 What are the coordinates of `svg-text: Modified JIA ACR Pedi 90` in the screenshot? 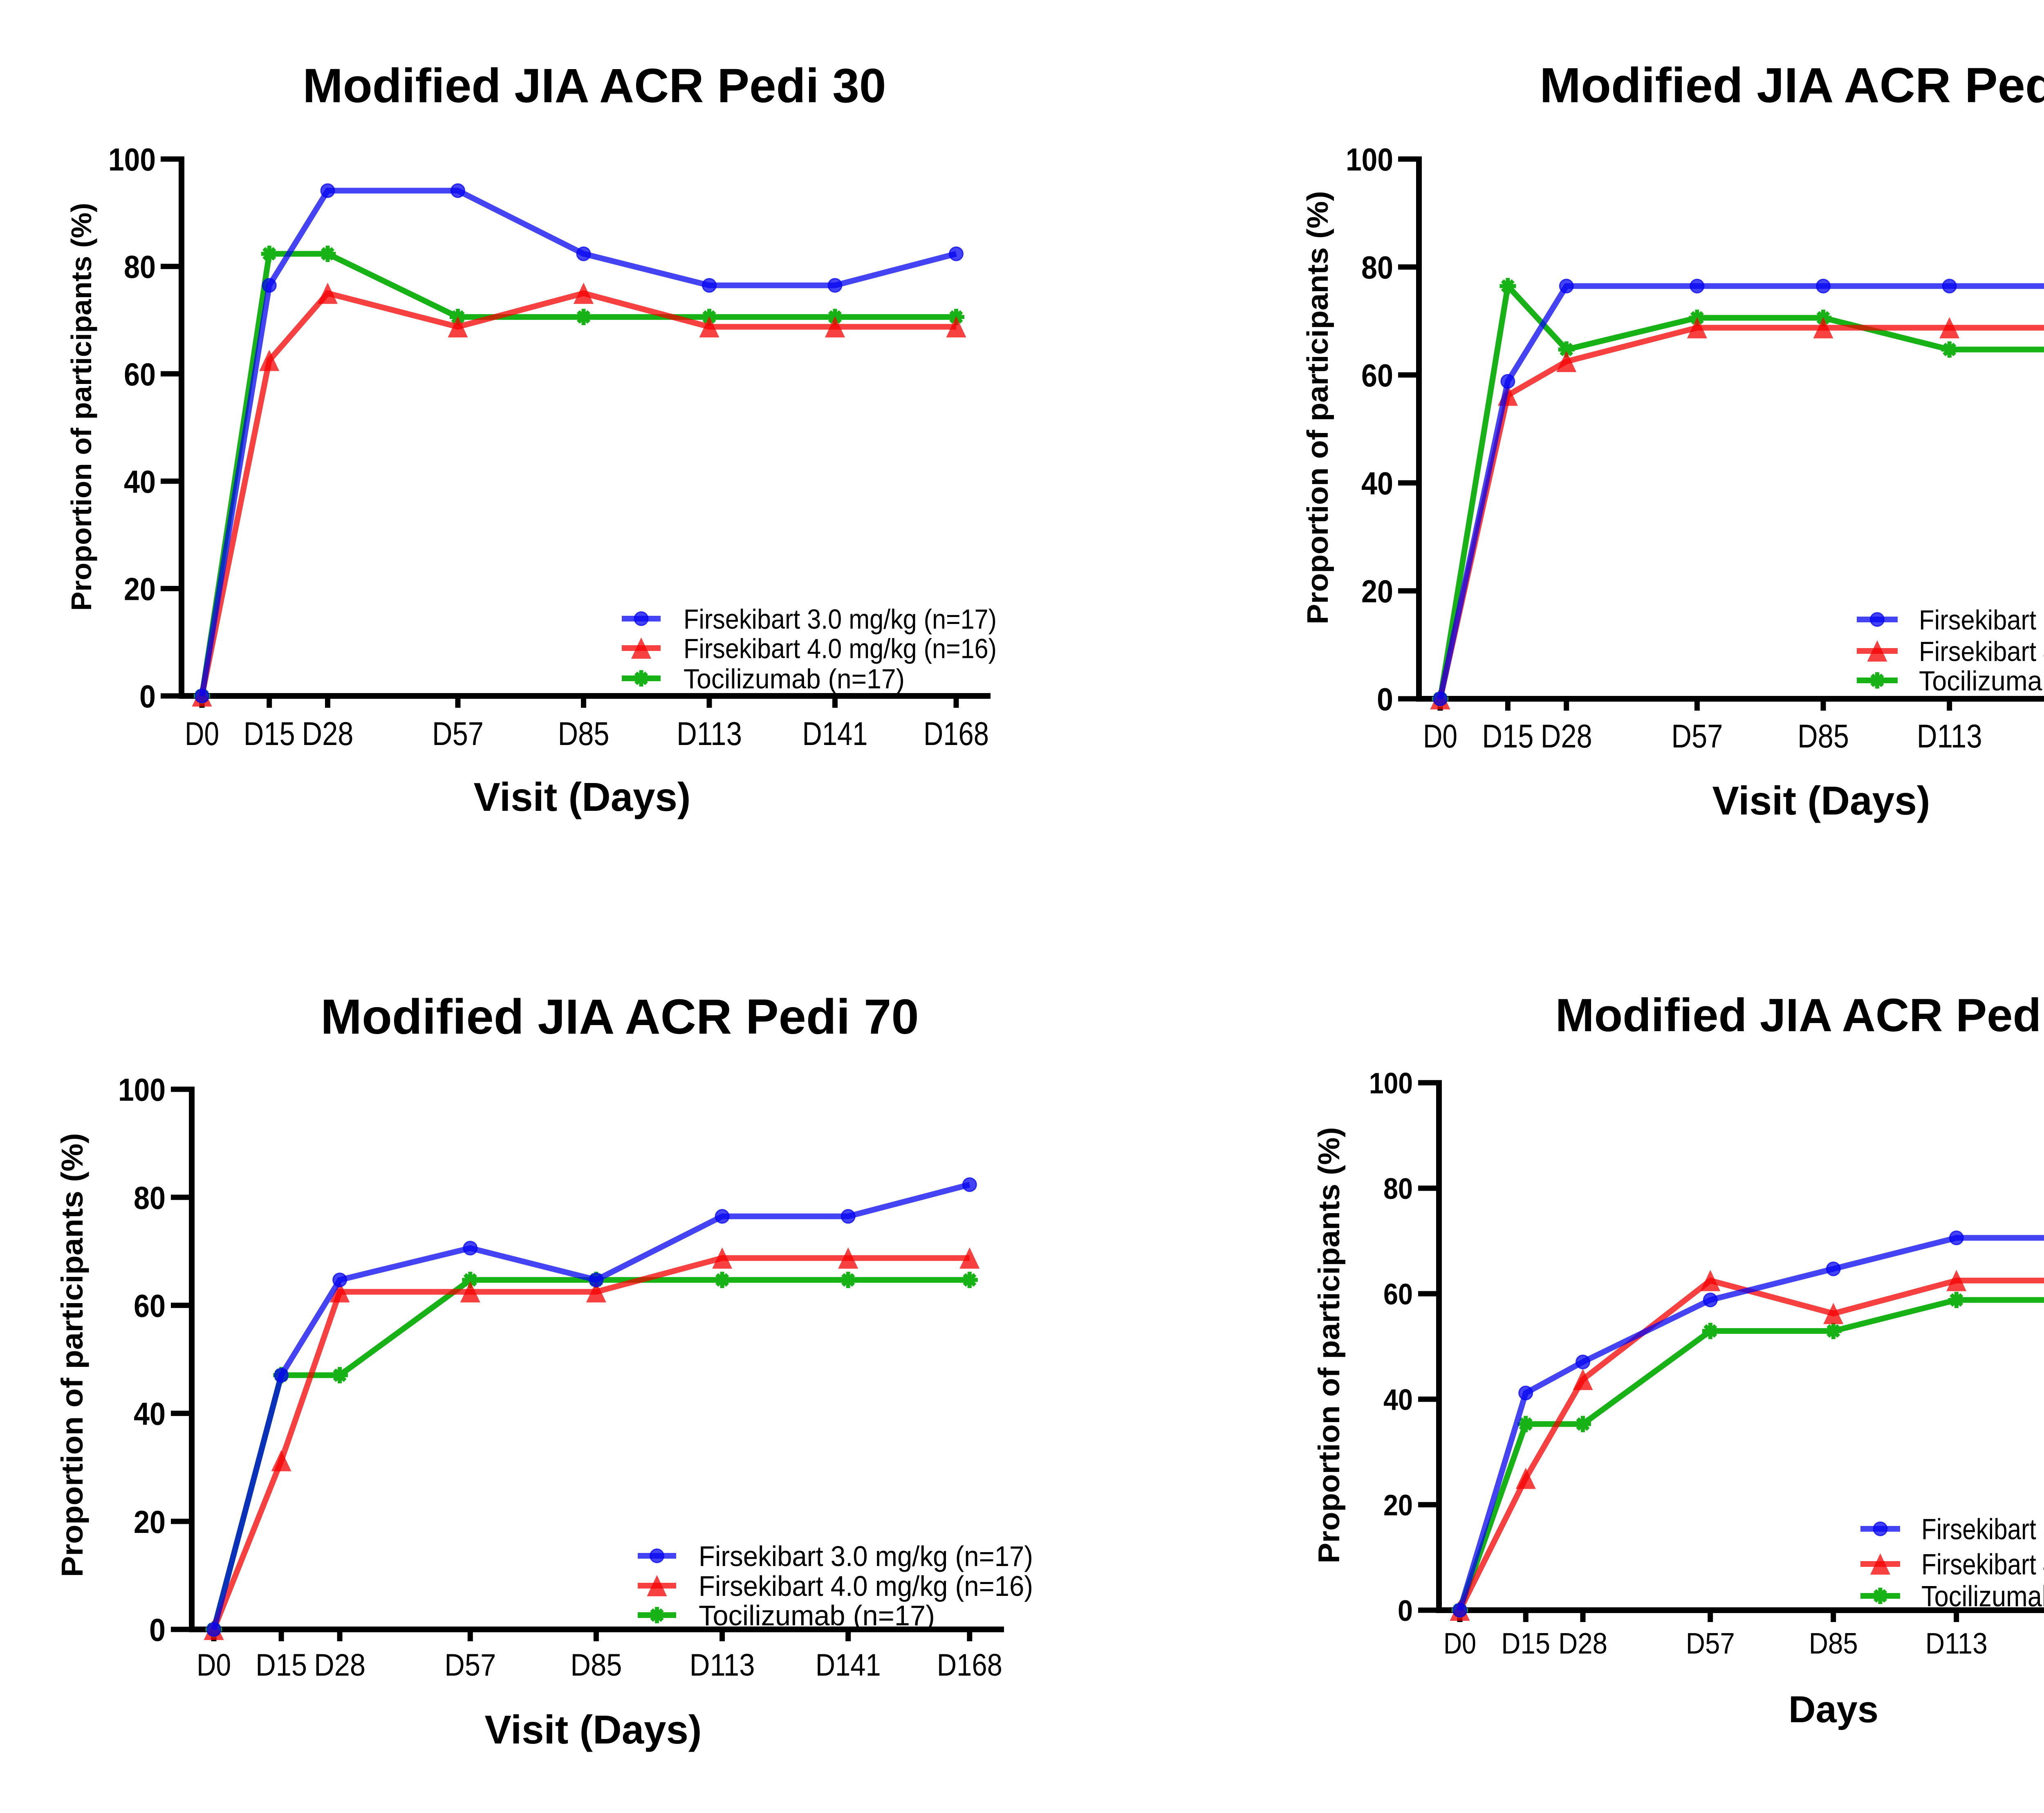 It's located at (1800, 1015).